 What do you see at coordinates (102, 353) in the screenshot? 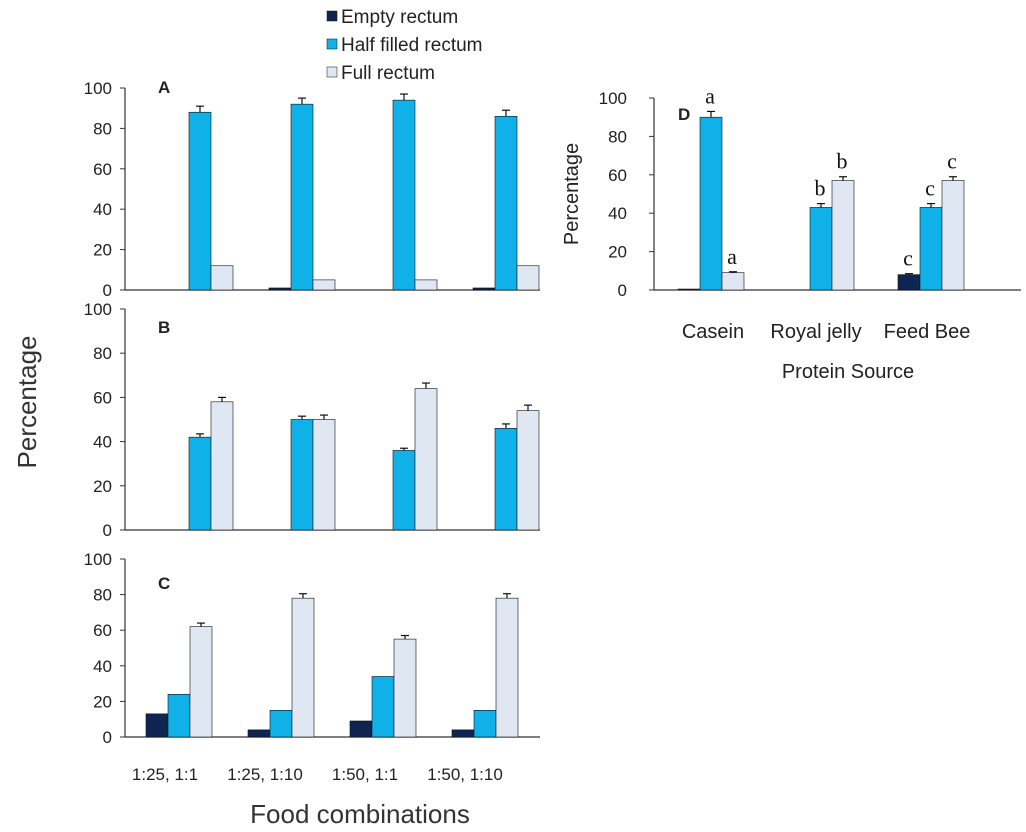
I see `panel-b-y-tick-label: 80` at bounding box center [102, 353].